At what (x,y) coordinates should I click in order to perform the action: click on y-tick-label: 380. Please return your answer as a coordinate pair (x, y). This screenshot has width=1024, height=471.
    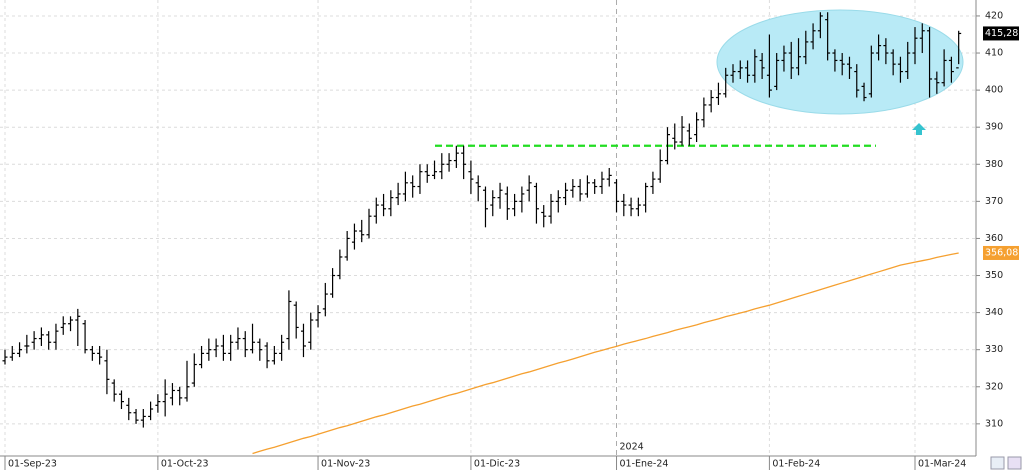
    Looking at the image, I should click on (994, 164).